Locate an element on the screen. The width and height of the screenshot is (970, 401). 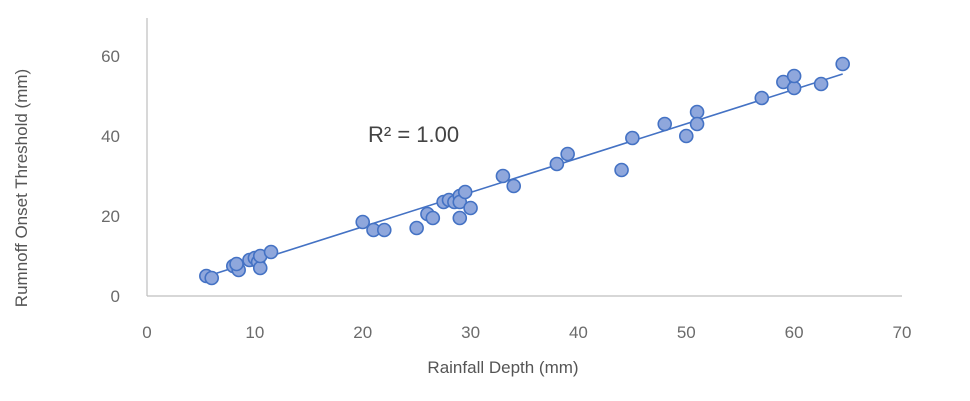
x-axis-title: Rainfall Depth (mm) is located at coordinates (502, 367).